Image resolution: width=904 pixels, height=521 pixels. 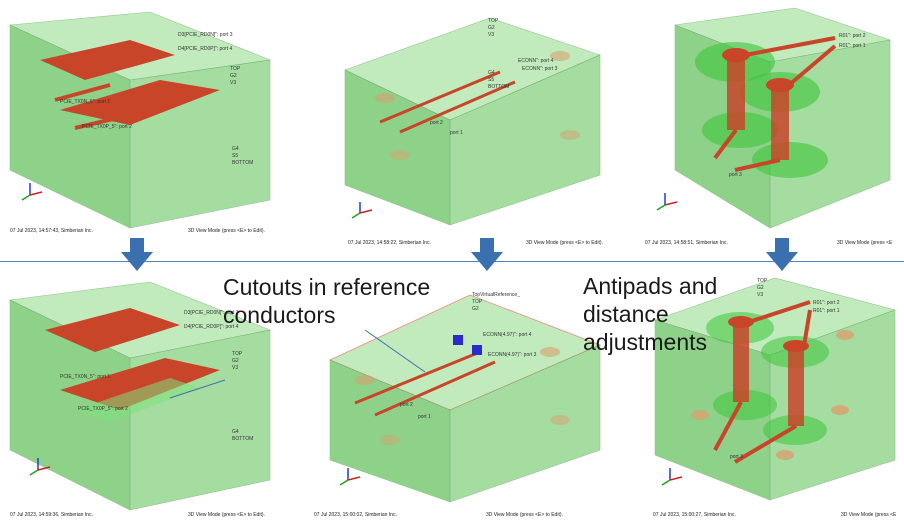 I want to click on callout-line: Antipads and, so click(x=650, y=286).